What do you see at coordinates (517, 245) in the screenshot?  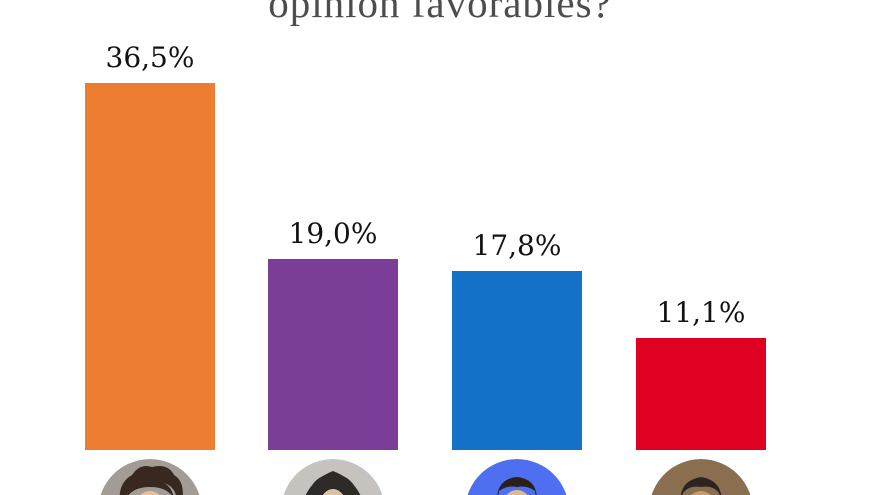 I see `bar-value-label: 17,8%` at bounding box center [517, 245].